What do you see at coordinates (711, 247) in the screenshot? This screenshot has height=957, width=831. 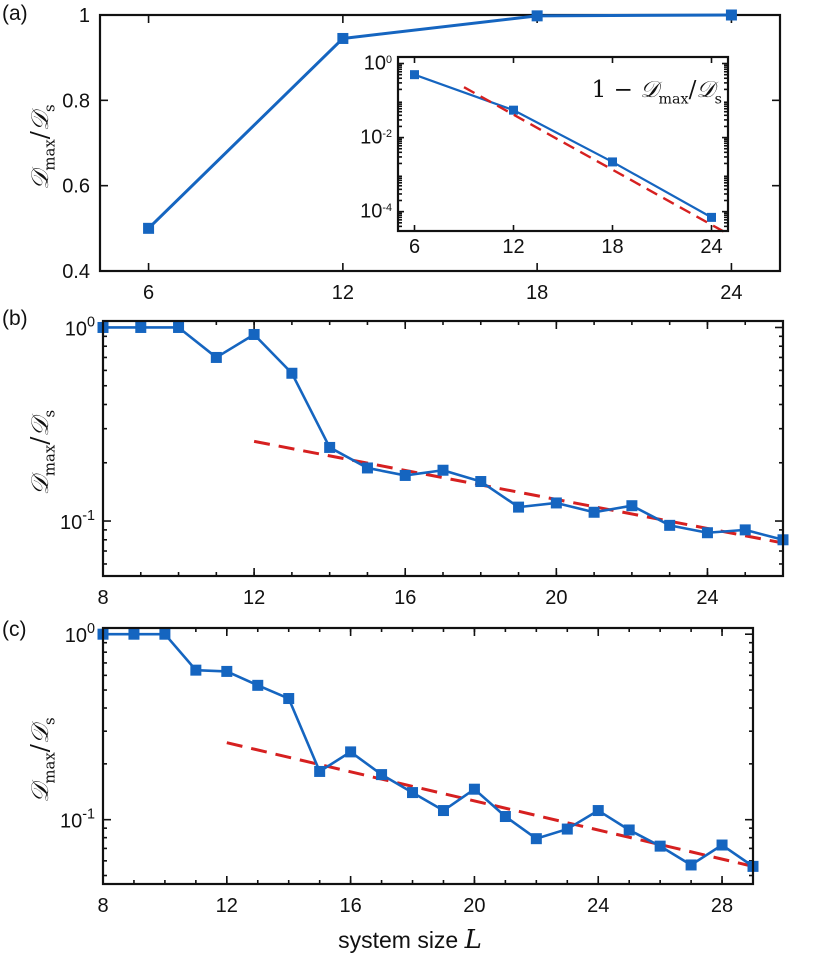 I see `inset-x-tick-label: 24` at bounding box center [711, 247].